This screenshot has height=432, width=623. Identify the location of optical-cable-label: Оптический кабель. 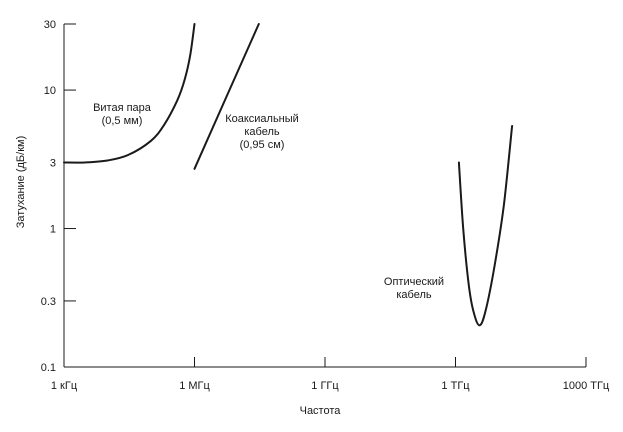
(414, 288).